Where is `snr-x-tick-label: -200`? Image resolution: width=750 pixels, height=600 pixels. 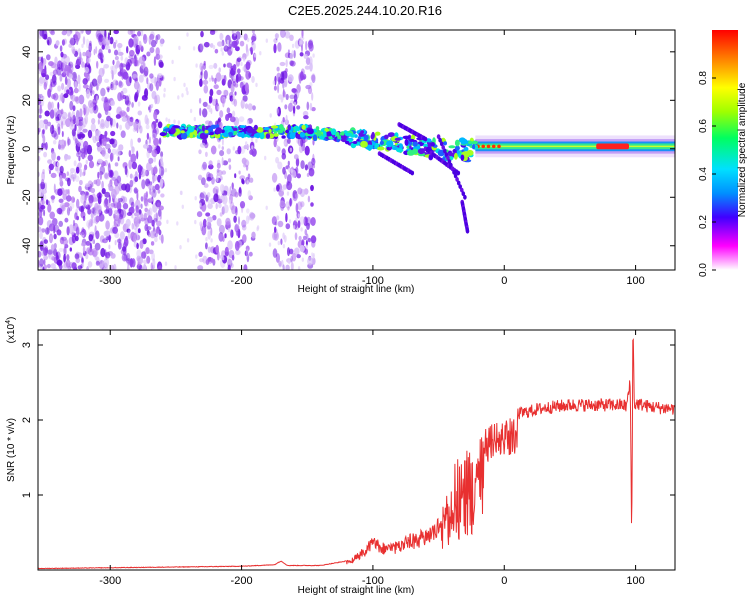
snr-x-tick-label: -200 is located at coordinates (242, 581).